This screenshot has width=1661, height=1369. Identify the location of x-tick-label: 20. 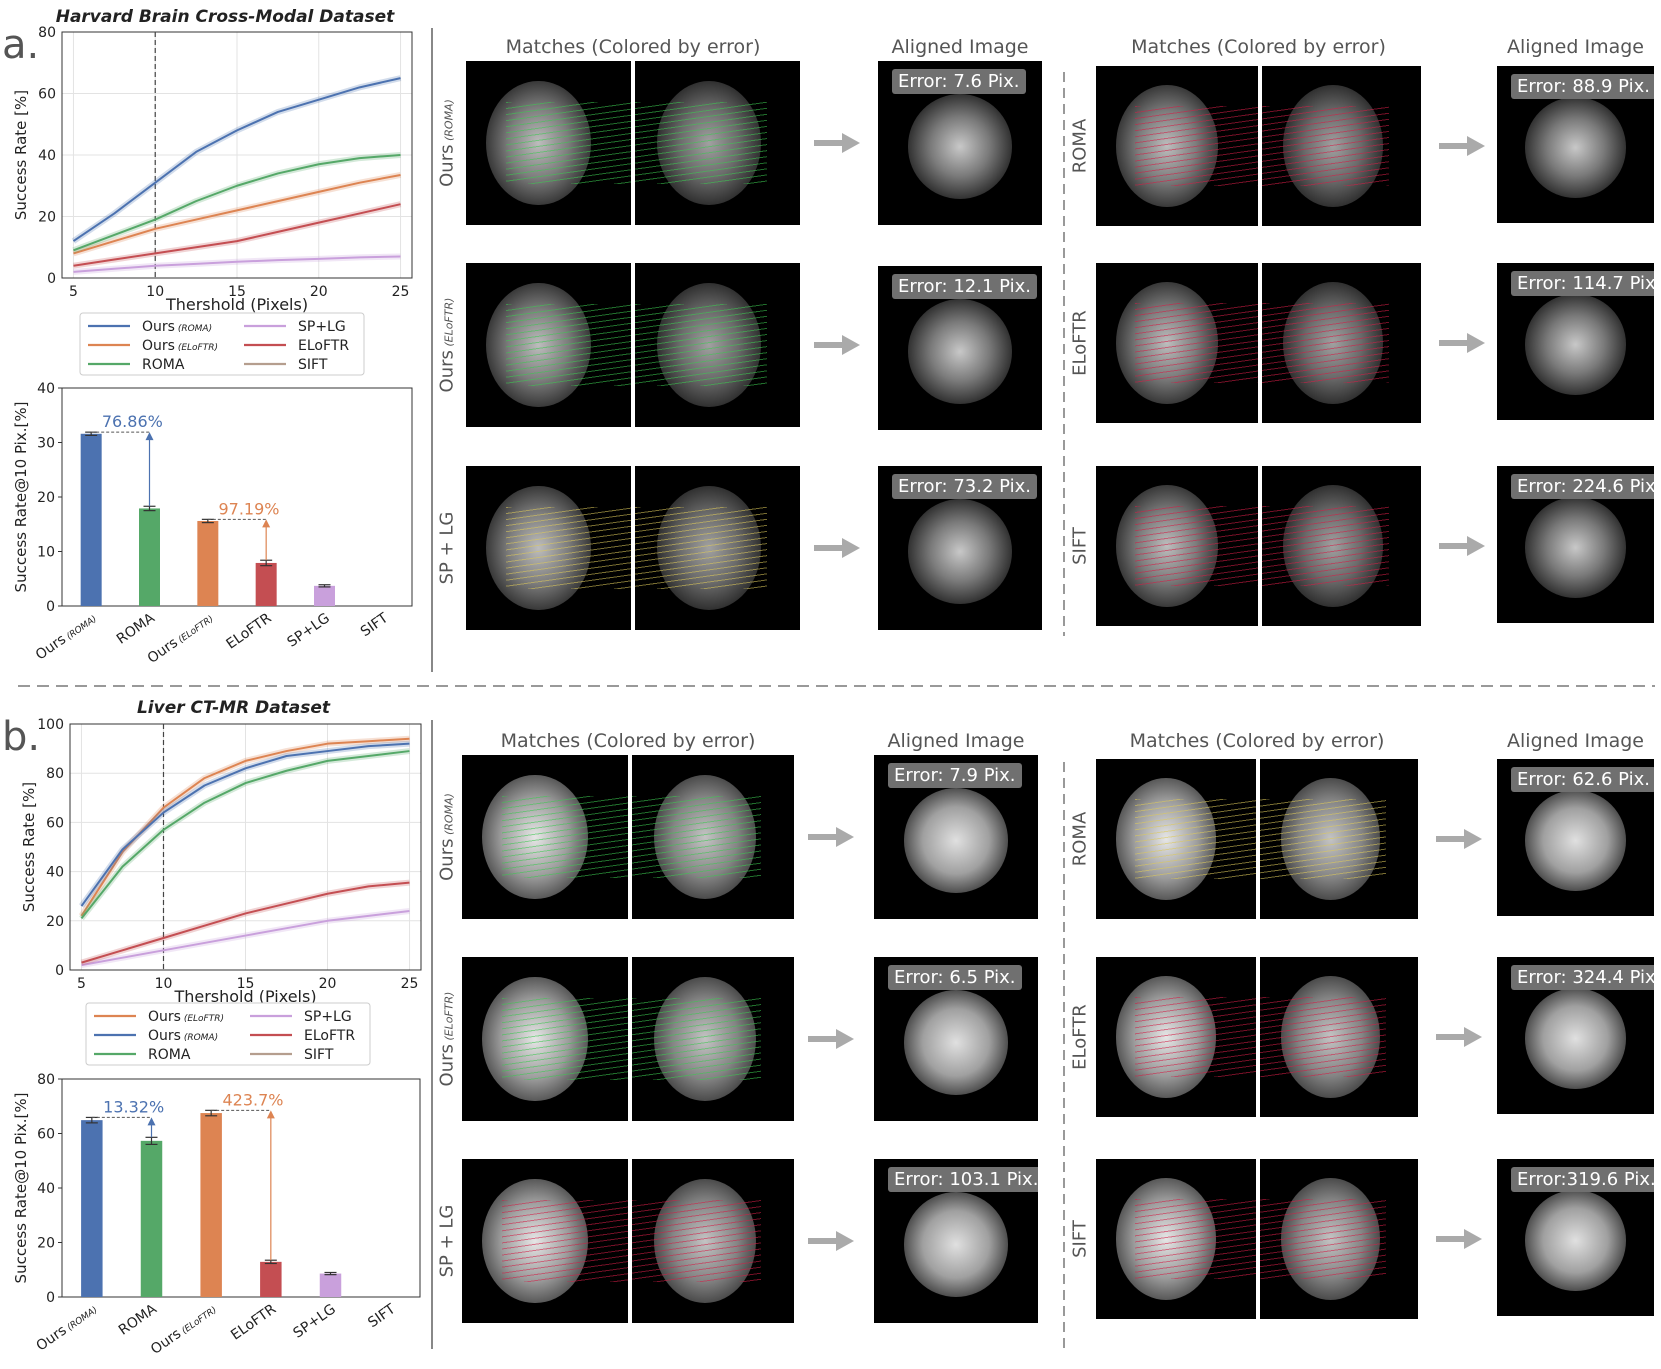
(319, 292).